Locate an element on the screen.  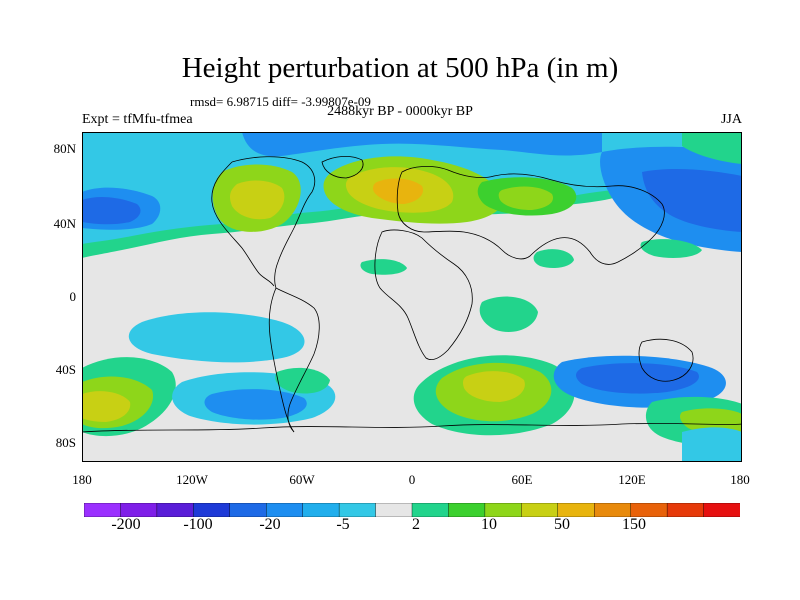
africa is located at coordinates (423, 294).